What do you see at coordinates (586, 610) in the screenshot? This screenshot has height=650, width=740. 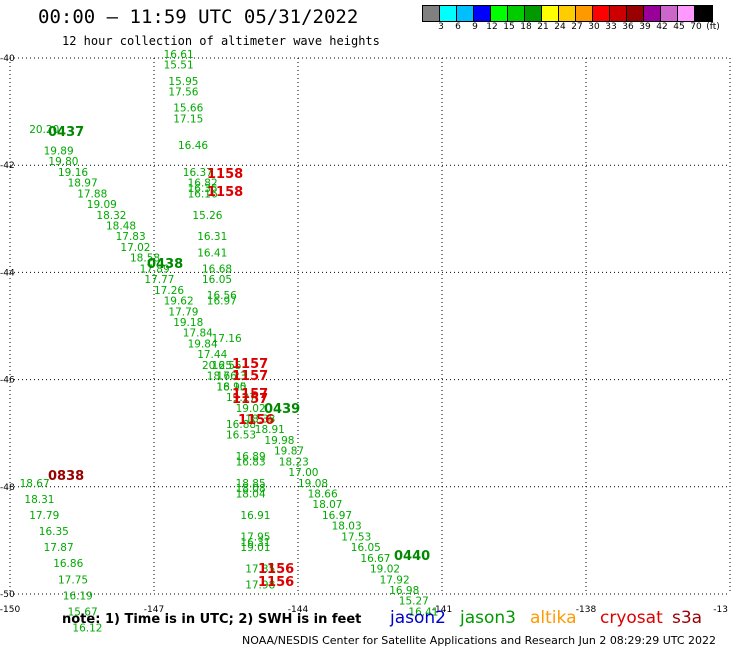 I see `x-tick-label: -138` at bounding box center [586, 610].